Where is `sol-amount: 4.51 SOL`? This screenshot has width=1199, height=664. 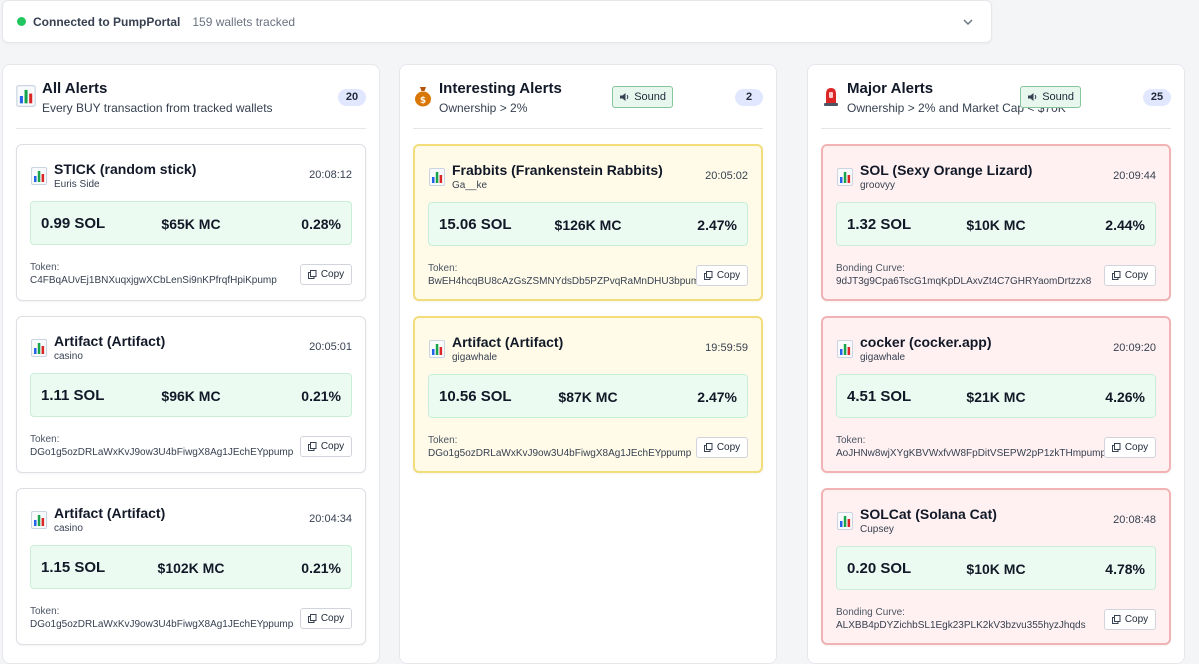
sol-amount: 4.51 SOL is located at coordinates (879, 396).